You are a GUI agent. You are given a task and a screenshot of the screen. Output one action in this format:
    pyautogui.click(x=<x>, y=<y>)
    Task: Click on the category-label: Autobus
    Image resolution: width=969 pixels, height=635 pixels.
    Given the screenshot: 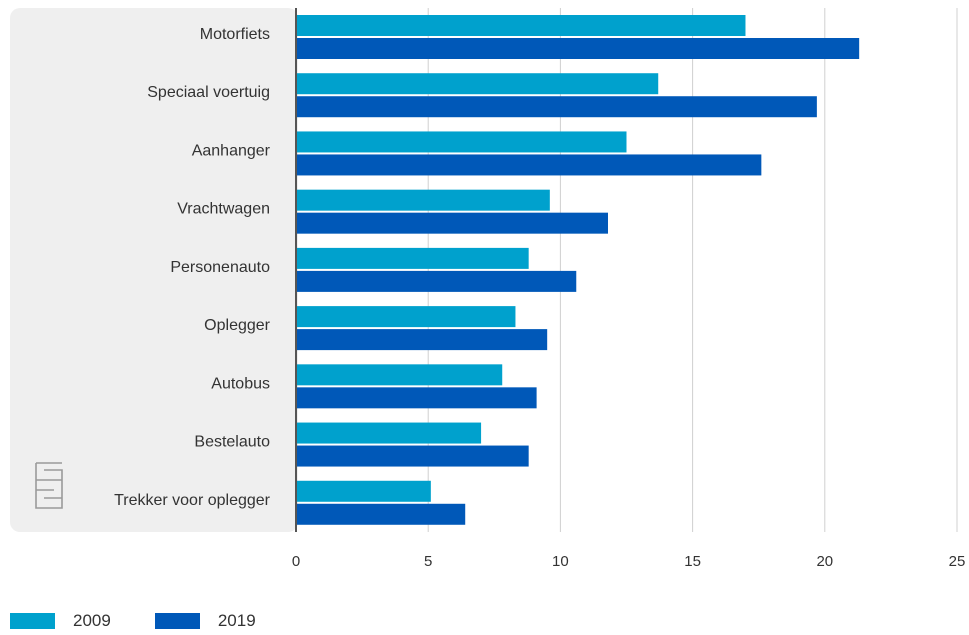 What is the action you would take?
    pyautogui.click(x=240, y=383)
    